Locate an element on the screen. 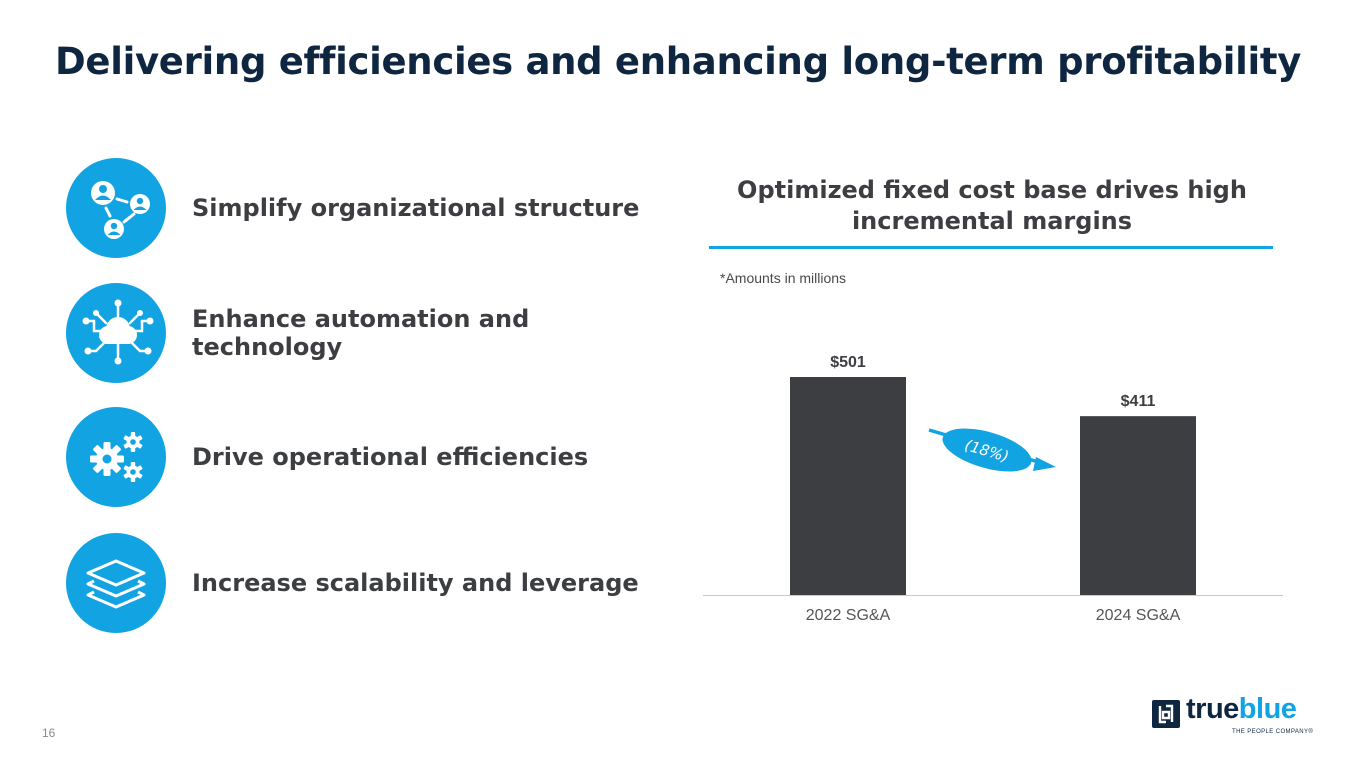  pillar-automation-technology: Enhance automation and technology is located at coordinates (386, 333).